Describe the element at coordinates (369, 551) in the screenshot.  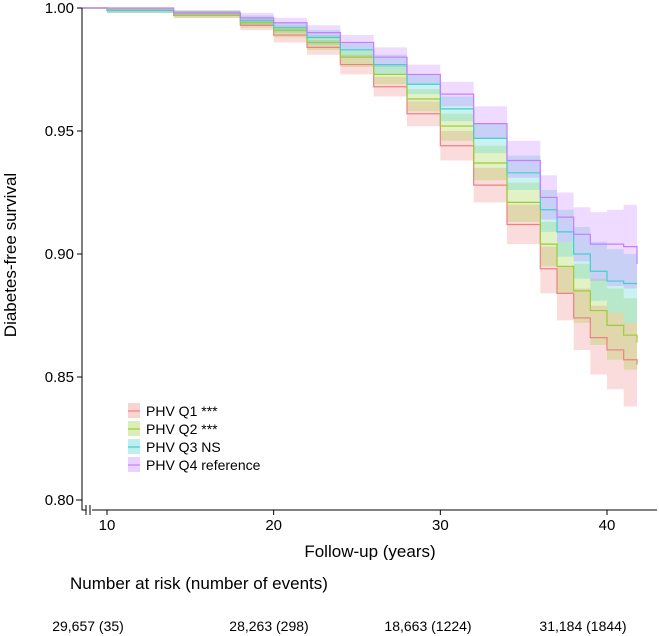
I see `x-axis-title: Follow-up (years)` at that location.